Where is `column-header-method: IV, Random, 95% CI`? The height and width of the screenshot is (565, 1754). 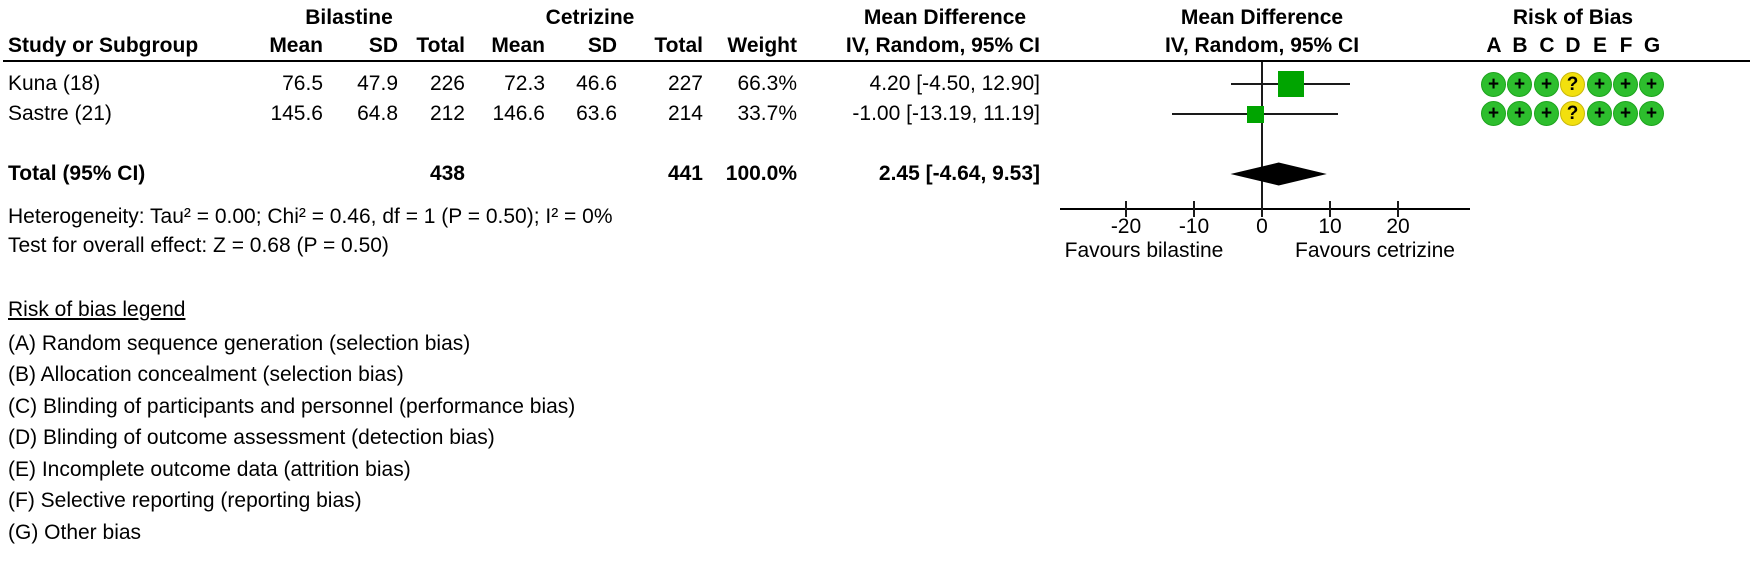 column-header-method: IV, Random, 95% CI is located at coordinates (942, 45).